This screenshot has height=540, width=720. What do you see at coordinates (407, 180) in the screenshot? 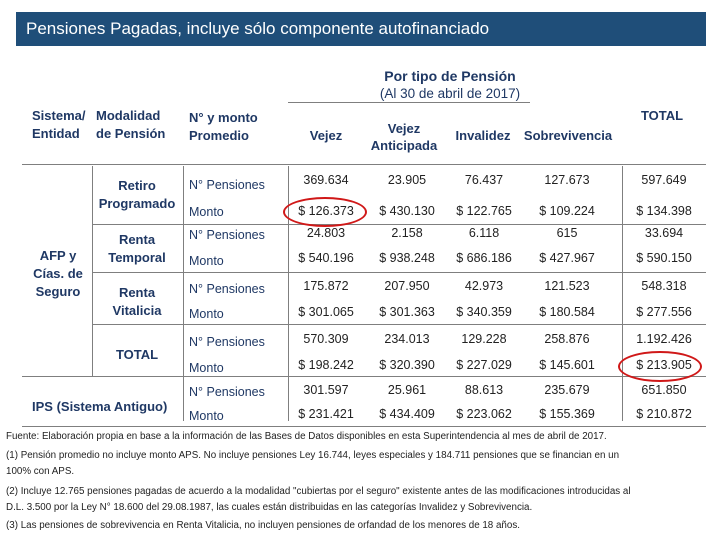
I see `cell-r1-vejez-anticipada: 23.905` at bounding box center [407, 180].